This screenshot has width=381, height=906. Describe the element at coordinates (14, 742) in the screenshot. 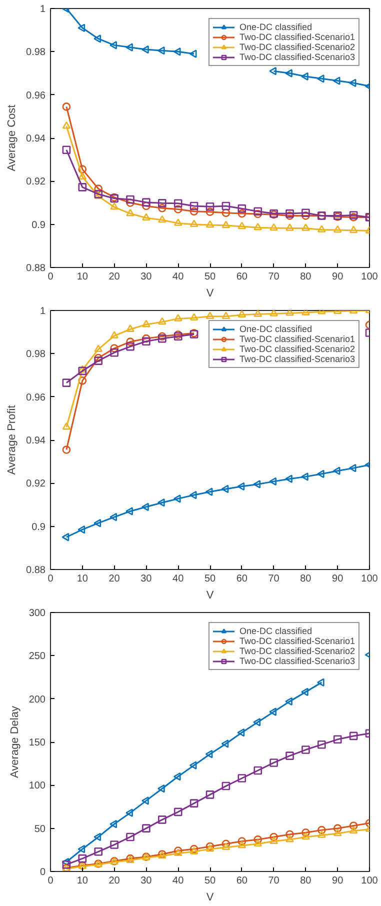

I see `y-axis-title: Average Delay` at that location.